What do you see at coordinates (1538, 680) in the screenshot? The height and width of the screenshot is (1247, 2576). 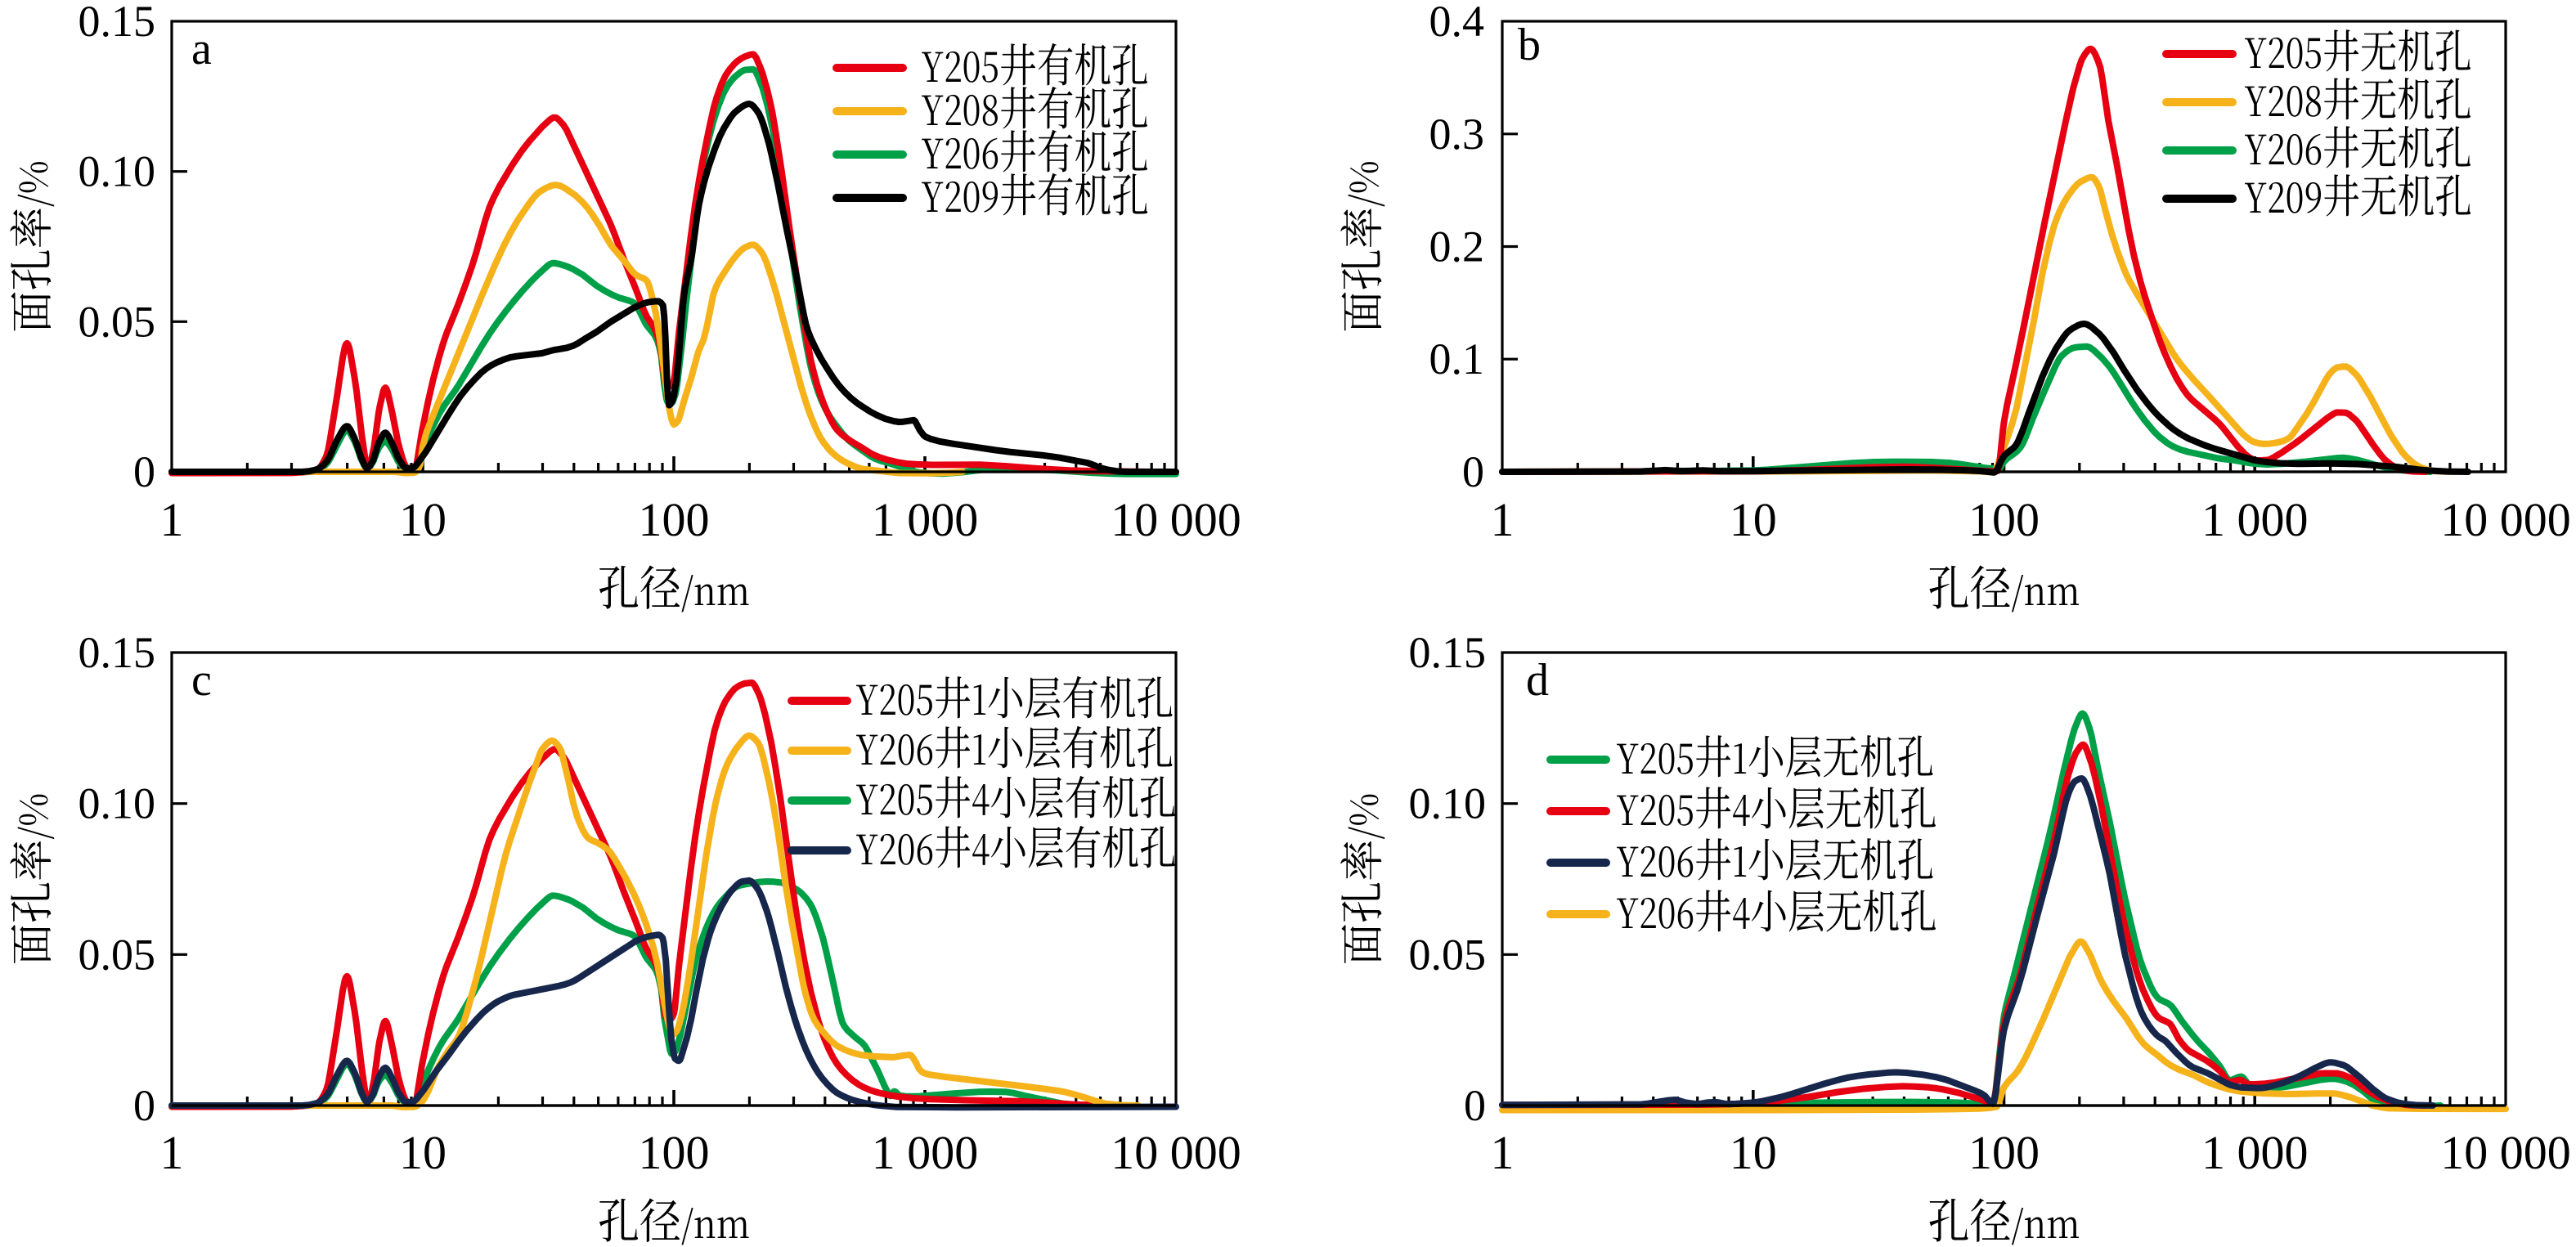 I see `svg-text: d` at bounding box center [1538, 680].